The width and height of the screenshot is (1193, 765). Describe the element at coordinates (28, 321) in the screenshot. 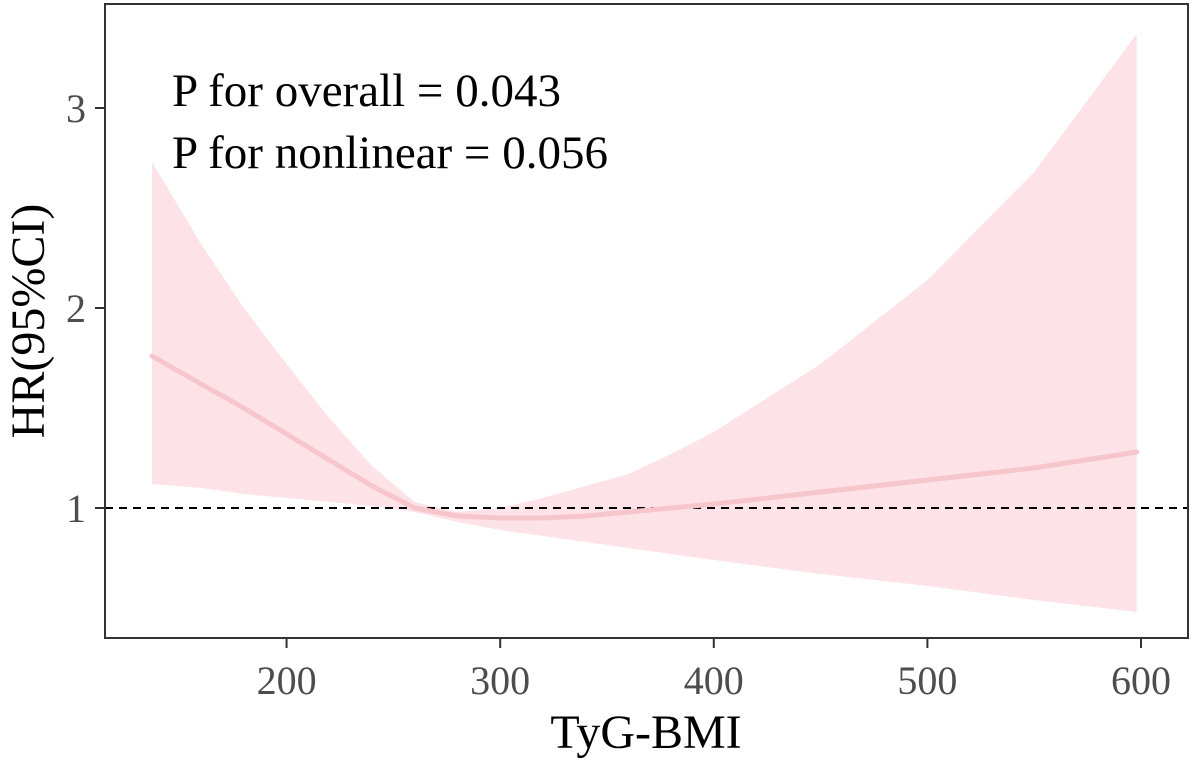

I see `y-axis-title: HR(95%CI)` at that location.